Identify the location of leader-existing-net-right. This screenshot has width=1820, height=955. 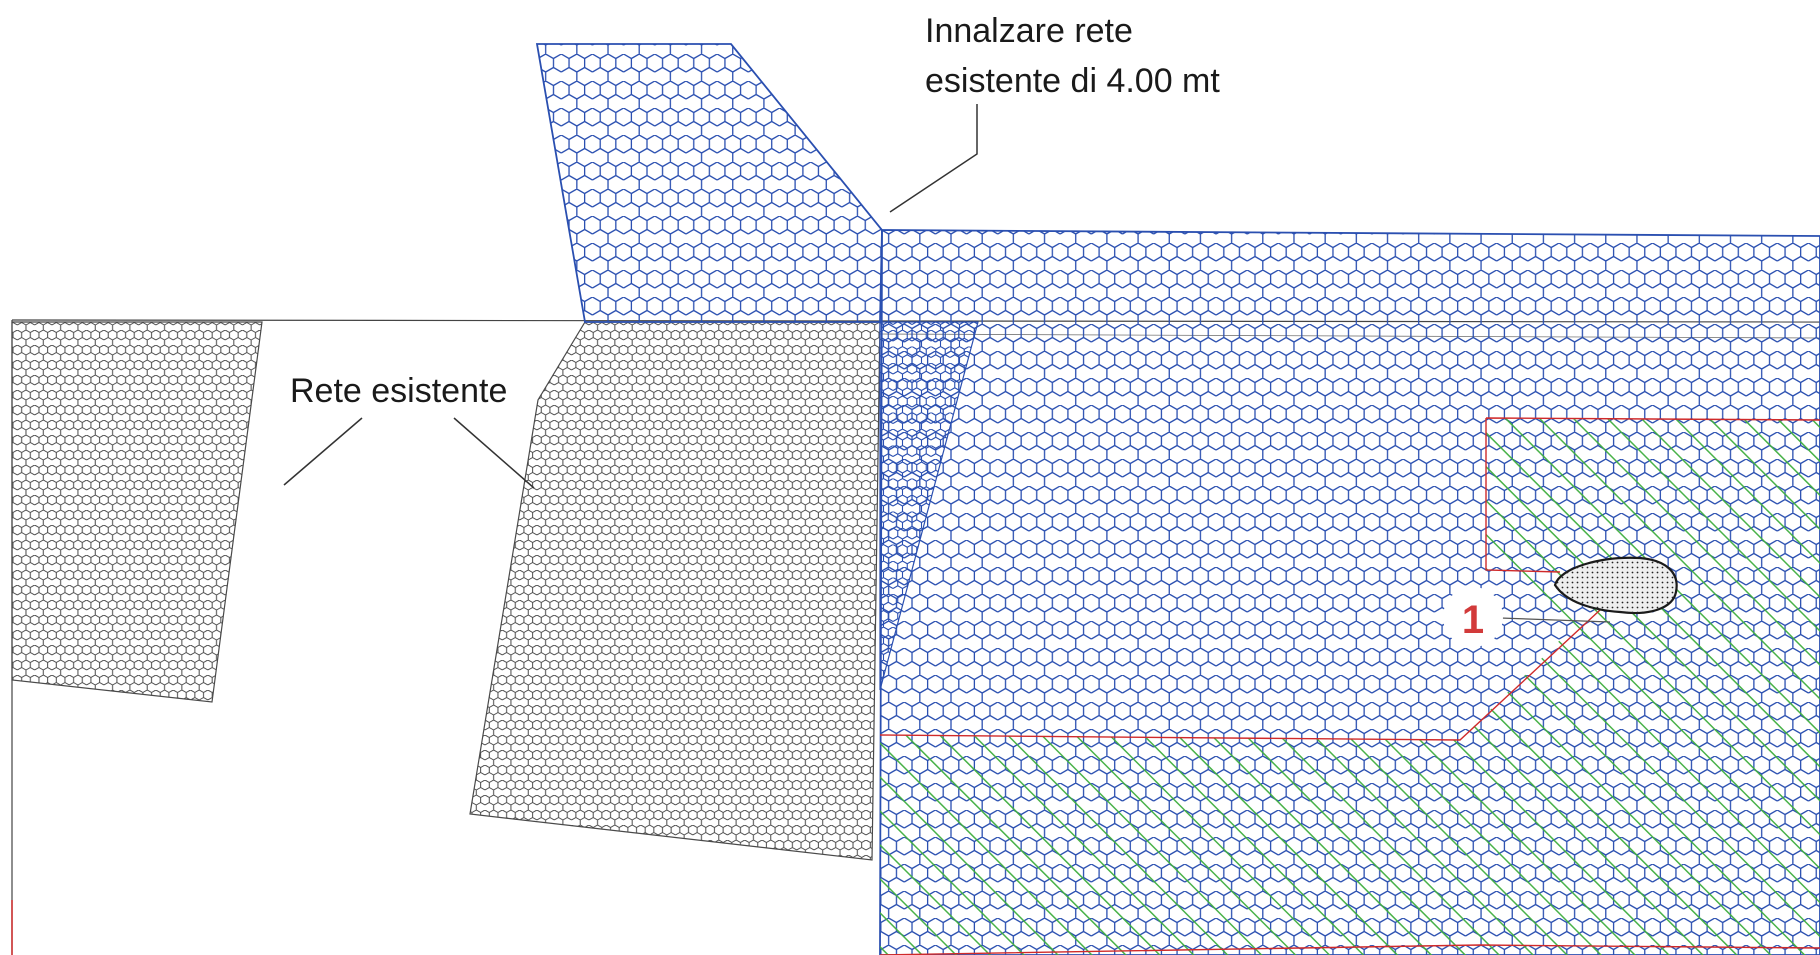
(494, 453).